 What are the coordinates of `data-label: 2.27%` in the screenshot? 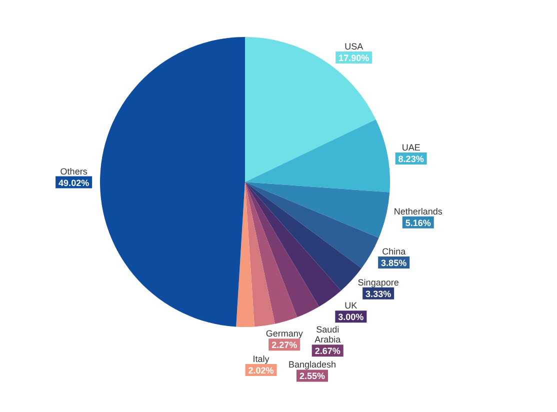 It's located at (285, 345).